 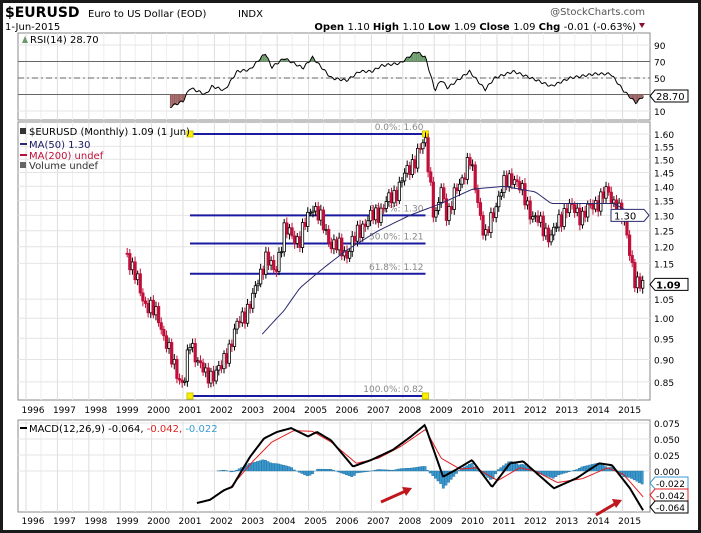 What do you see at coordinates (660, 113) in the screenshot?
I see `rsi-tick-label: 10` at bounding box center [660, 113].